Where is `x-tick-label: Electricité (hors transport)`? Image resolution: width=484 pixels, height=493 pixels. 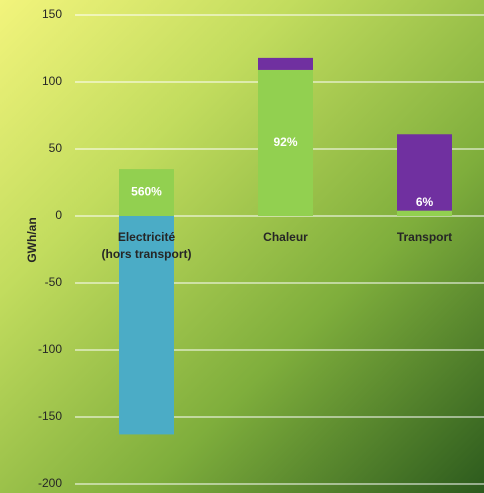
x-tick-label: Electricité (hors transport) is located at coordinates (146, 245).